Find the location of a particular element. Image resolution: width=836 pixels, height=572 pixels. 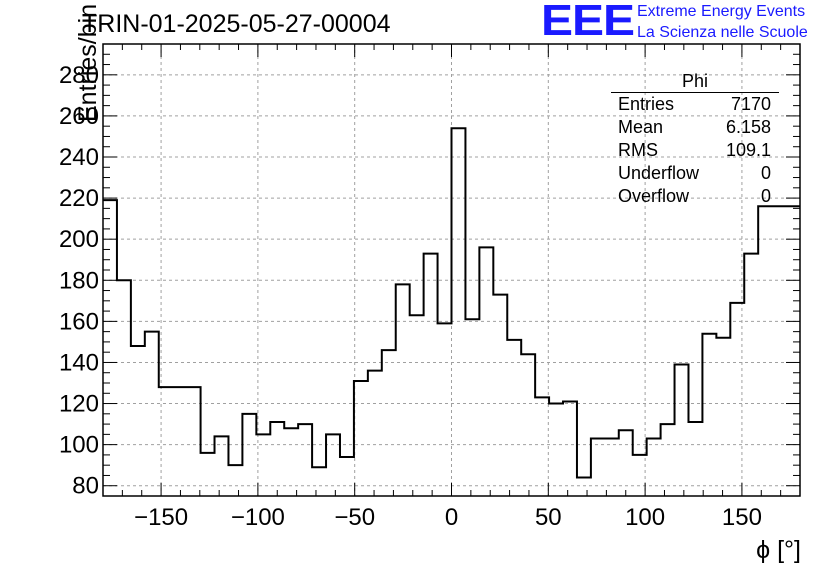

y-tick-label: 120 is located at coordinates (79, 404).